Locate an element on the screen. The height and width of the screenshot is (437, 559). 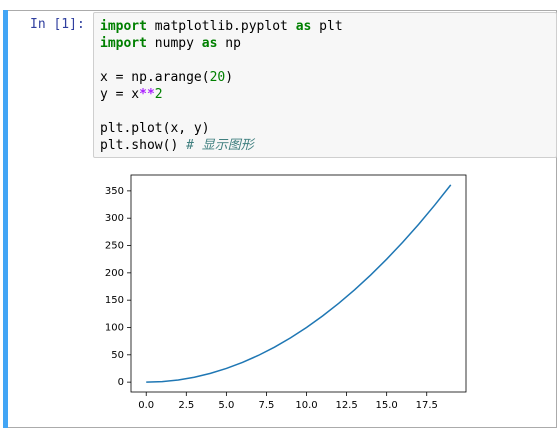
code-token: ) is located at coordinates (229, 77).